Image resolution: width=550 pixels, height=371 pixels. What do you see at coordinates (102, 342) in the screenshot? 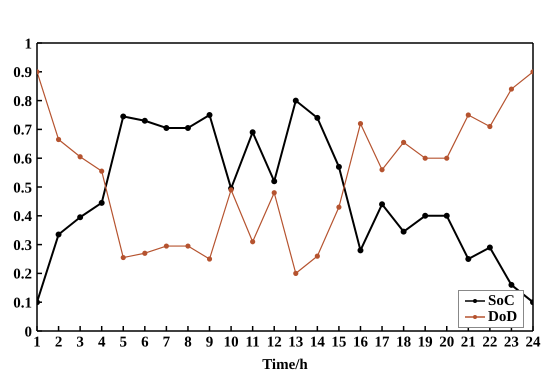
I see `x-tick-label: 4` at bounding box center [102, 342].